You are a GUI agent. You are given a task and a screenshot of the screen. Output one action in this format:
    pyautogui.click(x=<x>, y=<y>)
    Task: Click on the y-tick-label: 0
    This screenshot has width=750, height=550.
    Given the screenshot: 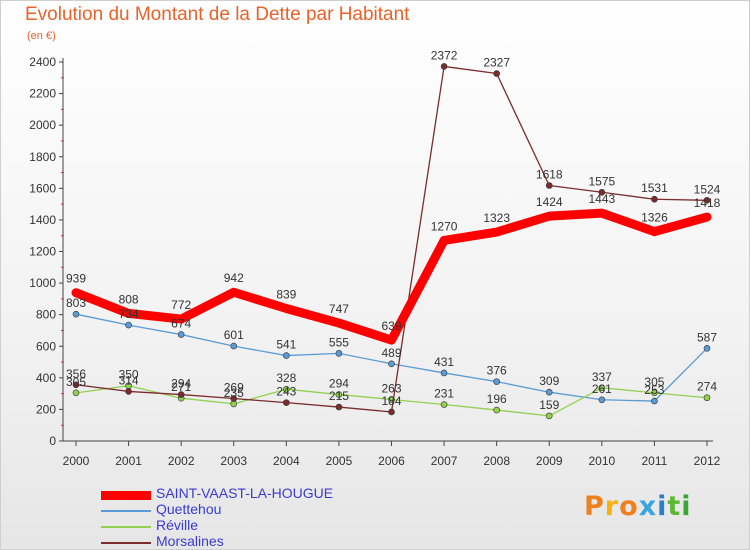 What is the action you would take?
    pyautogui.click(x=52, y=441)
    